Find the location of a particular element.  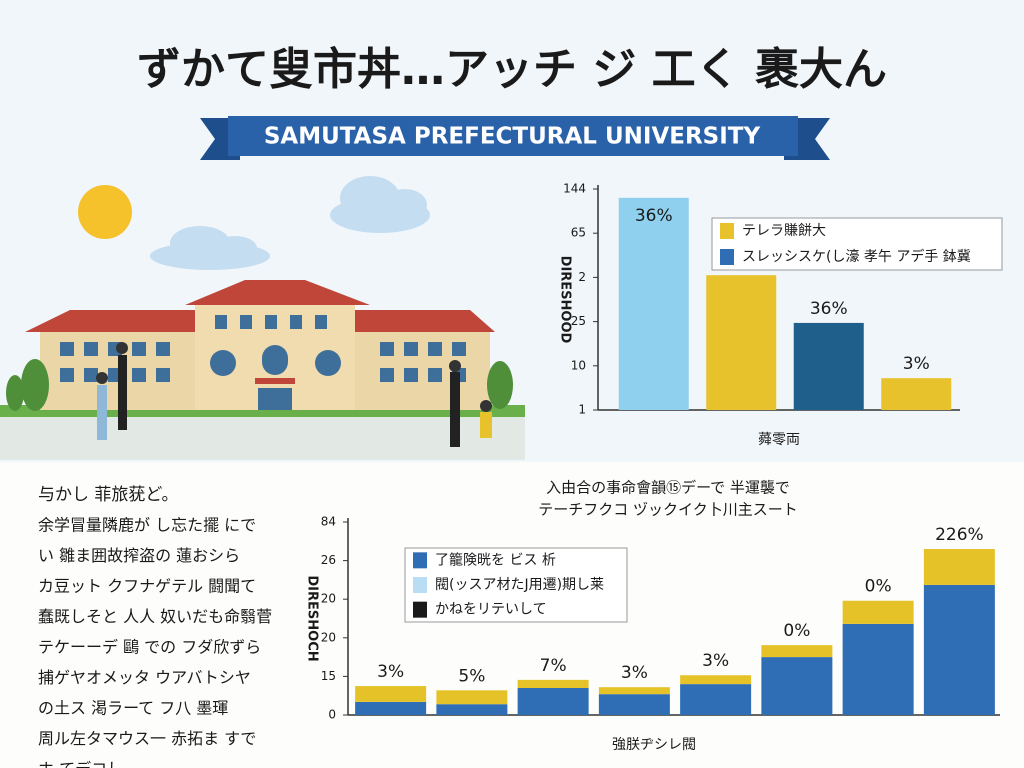

legend-label: テレラ賺餅大 is located at coordinates (784, 230).